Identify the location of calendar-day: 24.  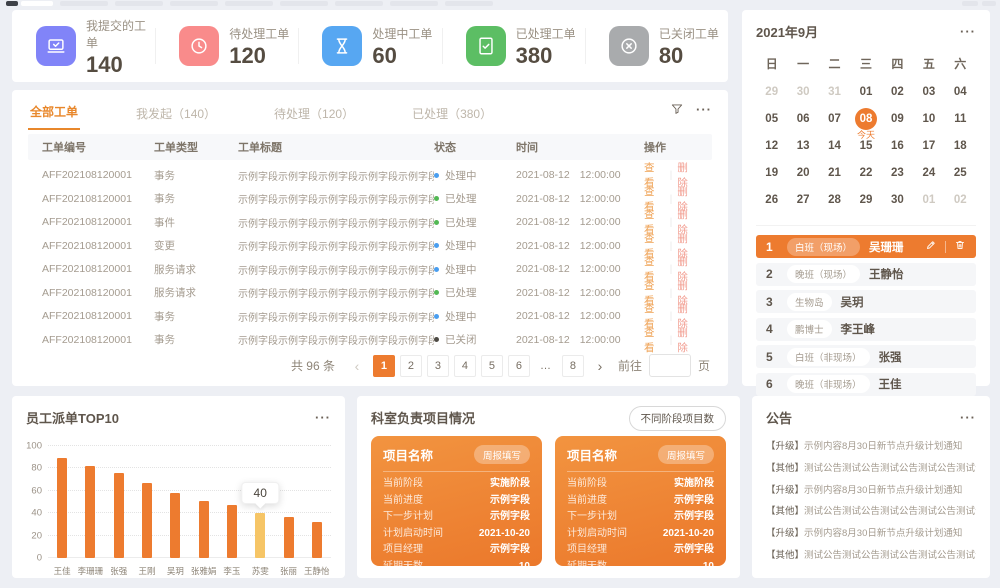
(928, 172).